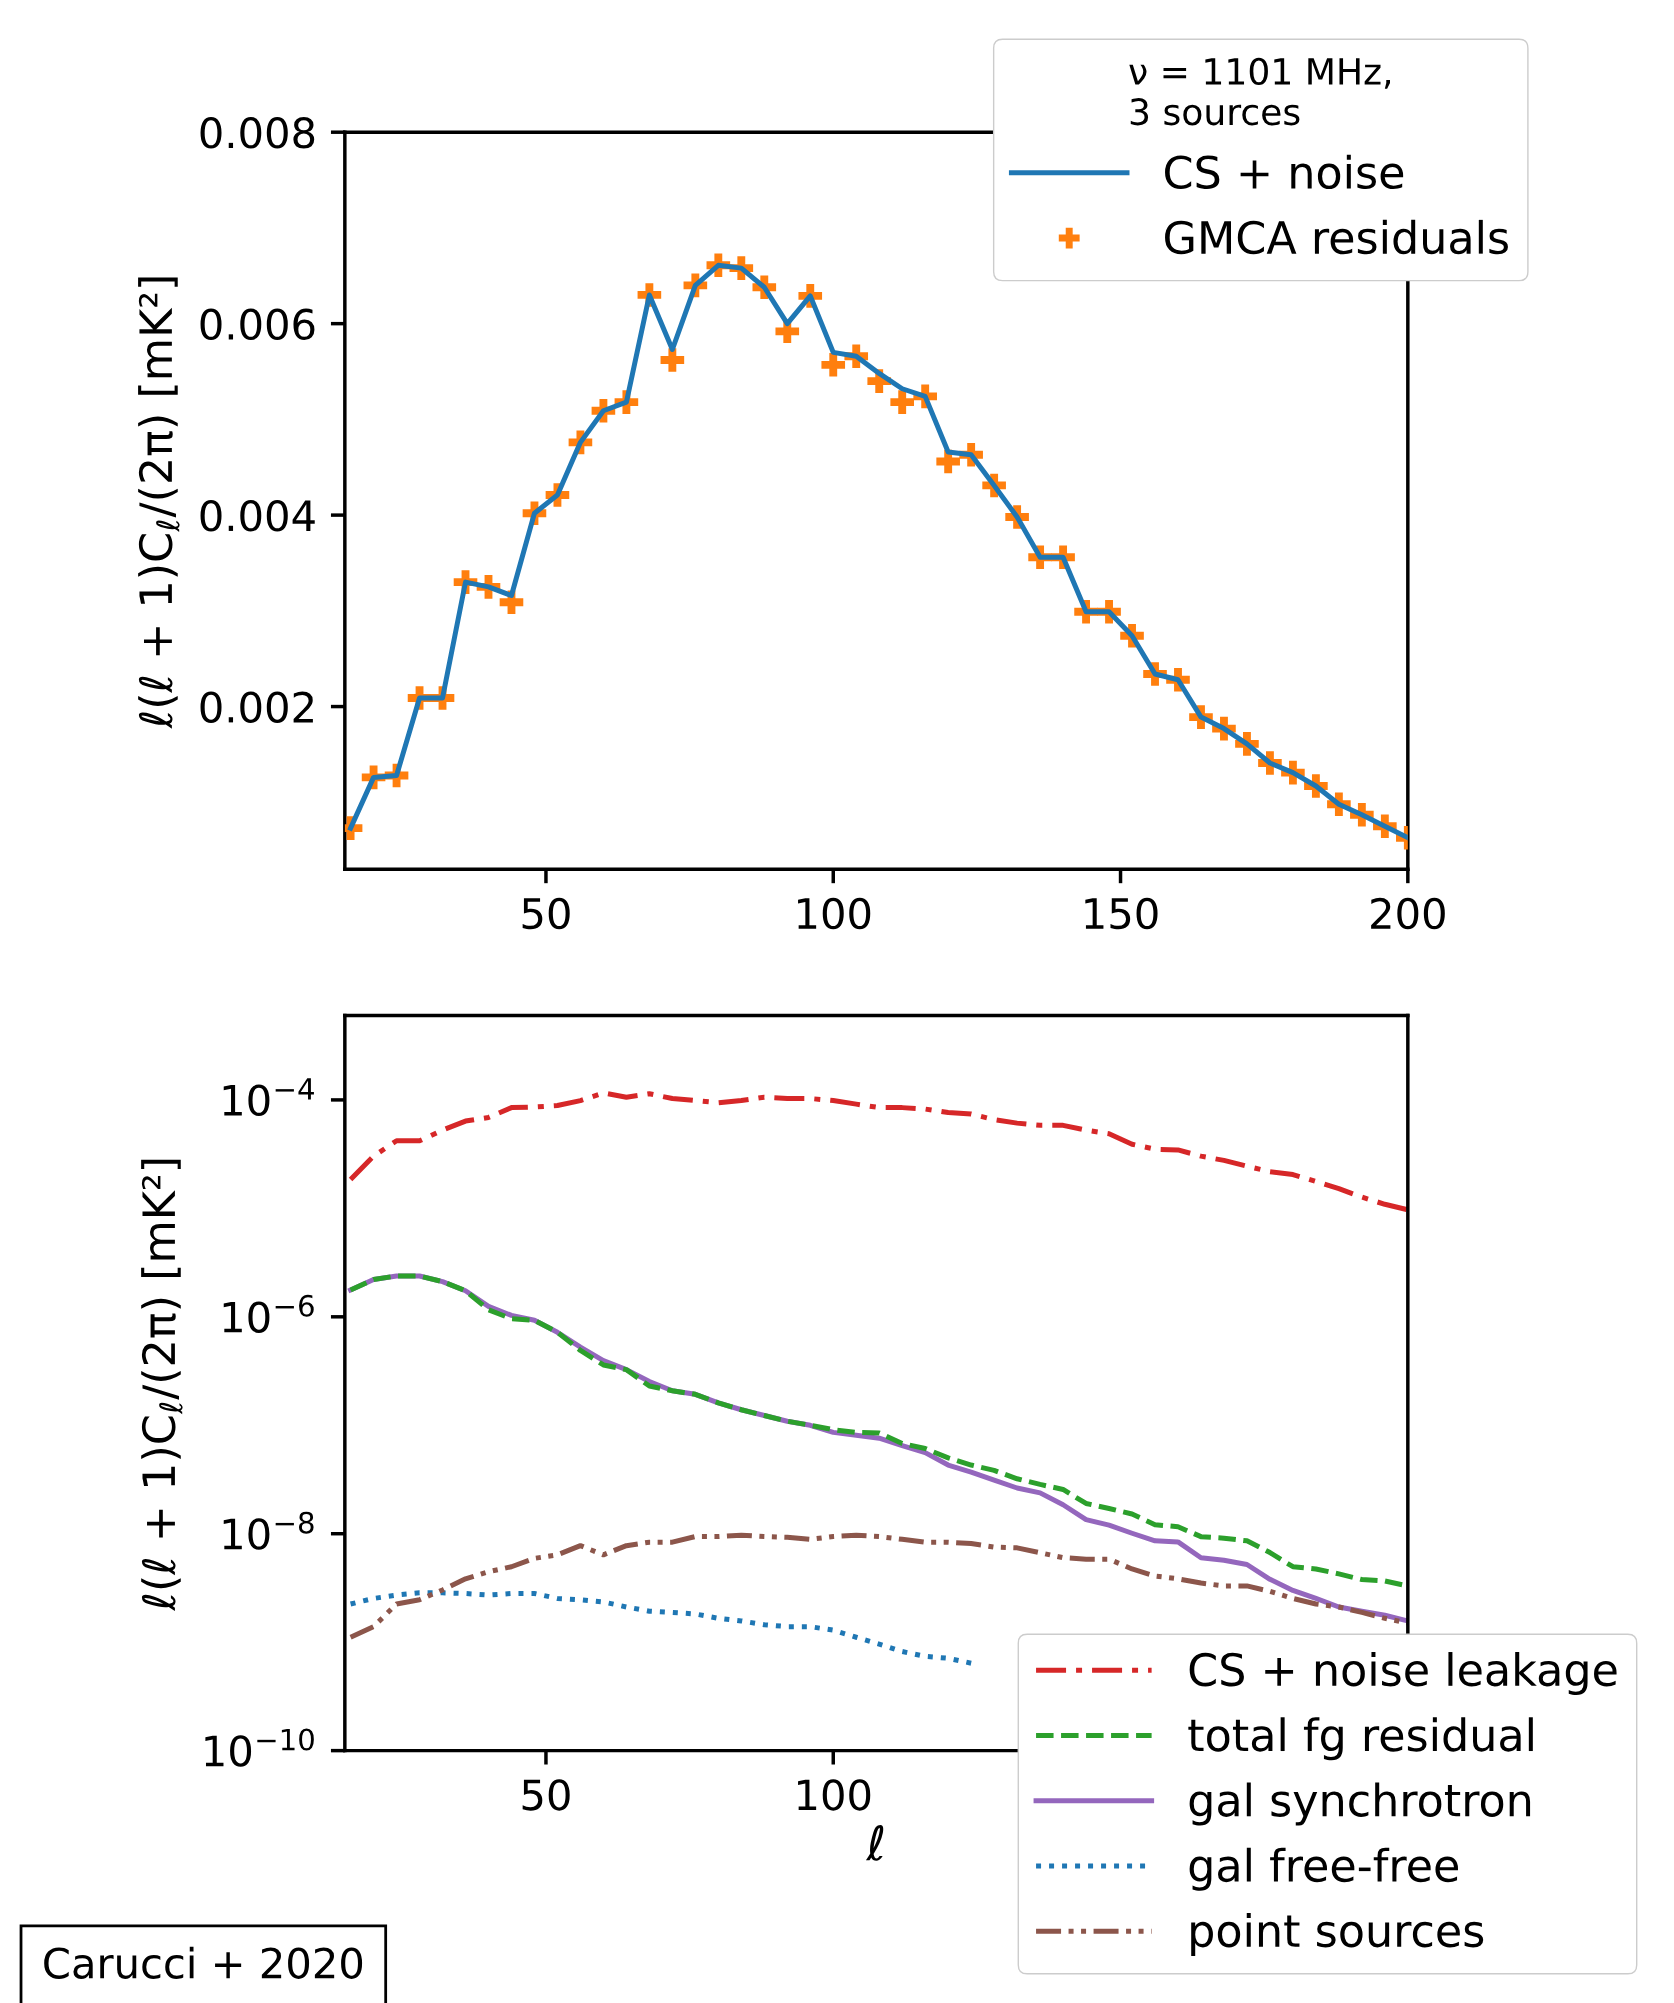 This screenshot has height=2003, width=1674. Describe the element at coordinates (1121, 913) in the screenshot. I see `x-tick-label: 150` at that location.